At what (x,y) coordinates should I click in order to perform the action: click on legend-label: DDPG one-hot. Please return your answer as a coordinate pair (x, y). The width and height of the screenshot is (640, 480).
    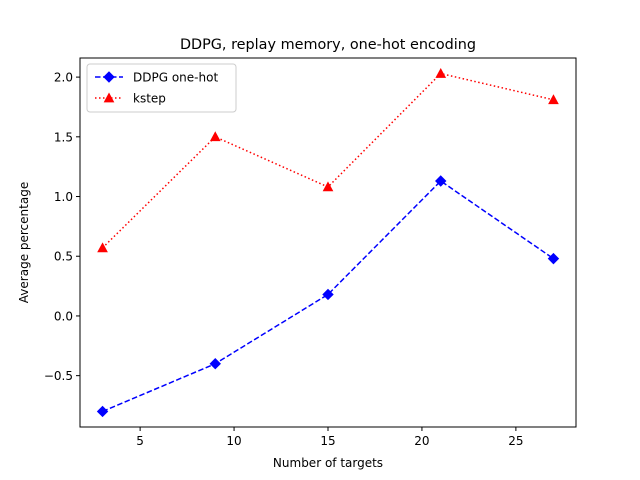
    Looking at the image, I should click on (175, 78).